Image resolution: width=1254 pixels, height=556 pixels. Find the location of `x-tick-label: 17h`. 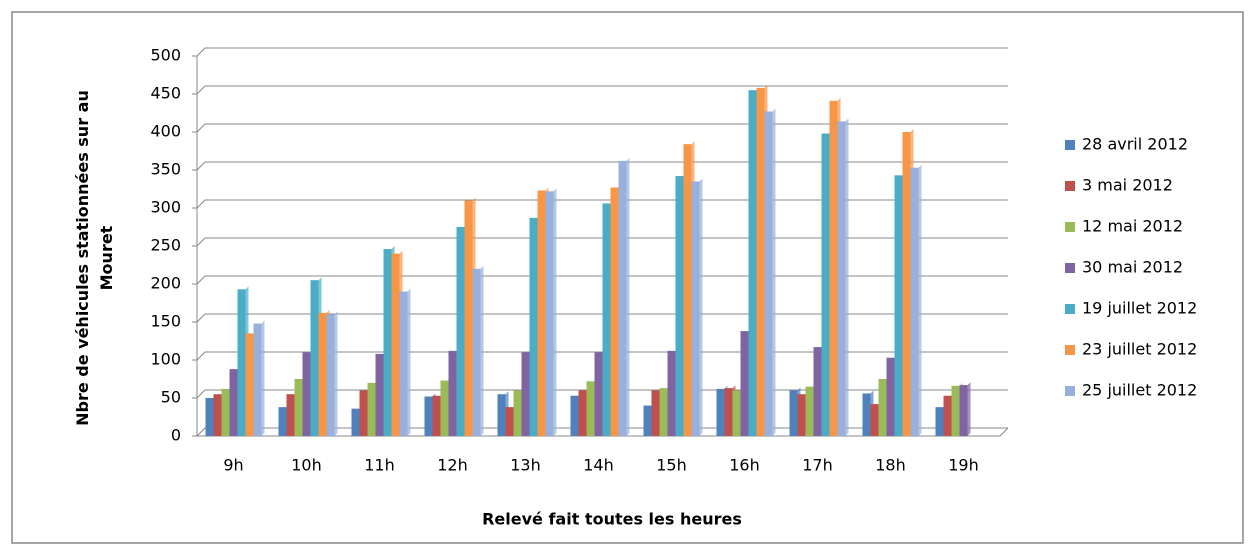

x-tick-label: 17h is located at coordinates (817, 465).